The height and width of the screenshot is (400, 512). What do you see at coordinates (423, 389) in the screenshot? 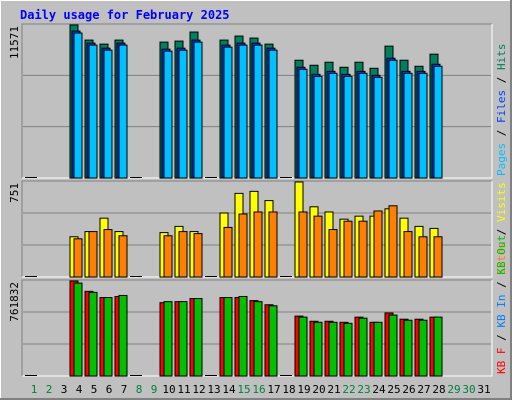
I see `x-tick-label: 27` at bounding box center [423, 389].